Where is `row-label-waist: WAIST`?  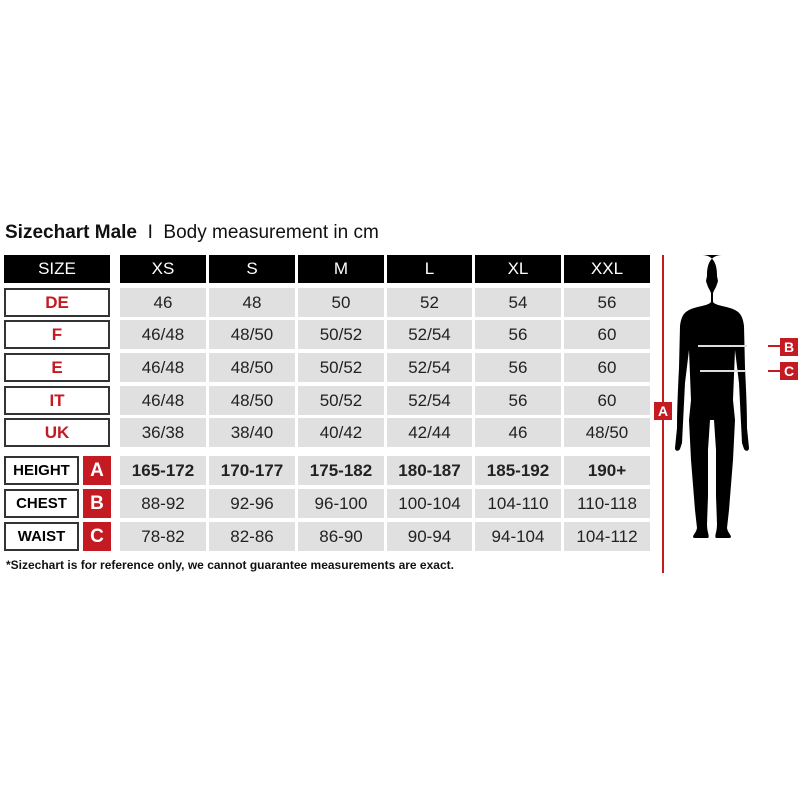 row-label-waist: WAIST is located at coordinates (41, 536).